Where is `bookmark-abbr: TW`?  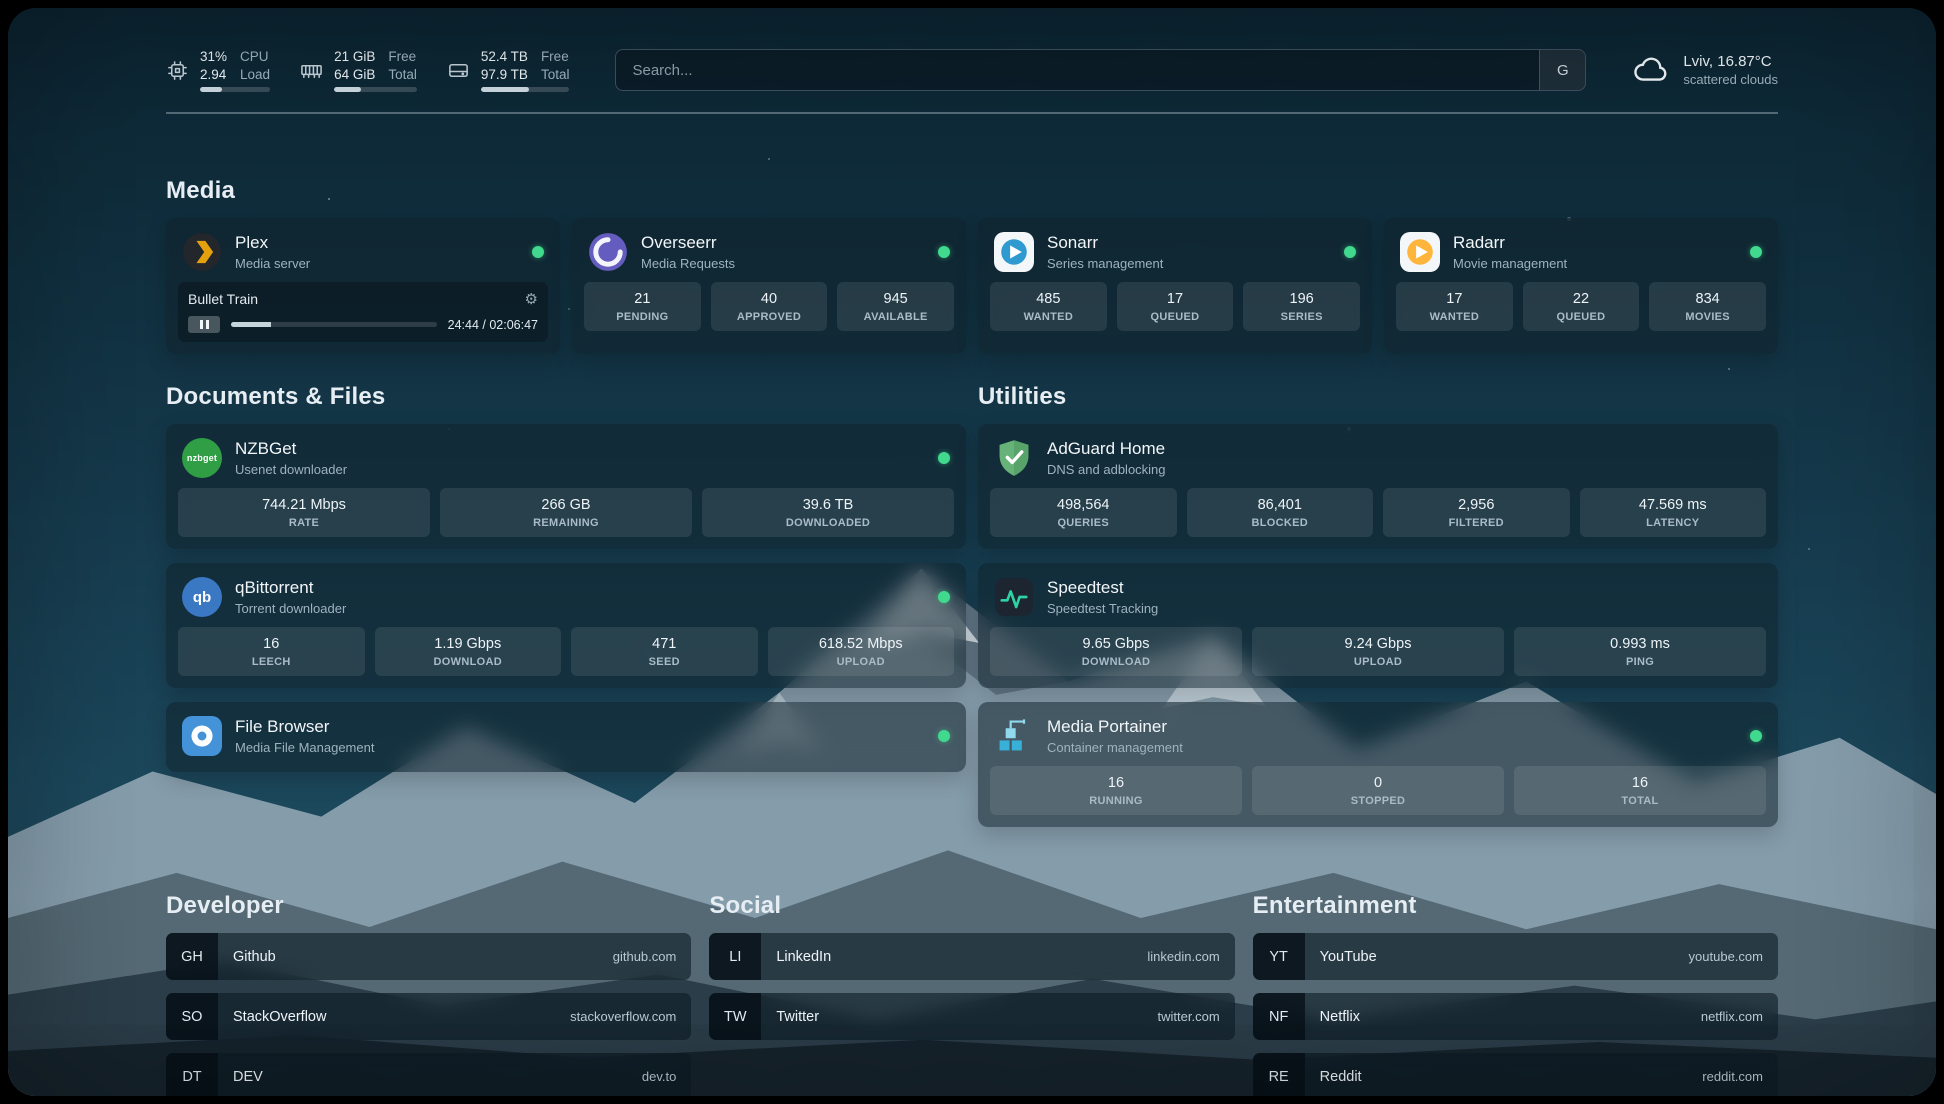
bookmark-abbr: TW is located at coordinates (735, 1017).